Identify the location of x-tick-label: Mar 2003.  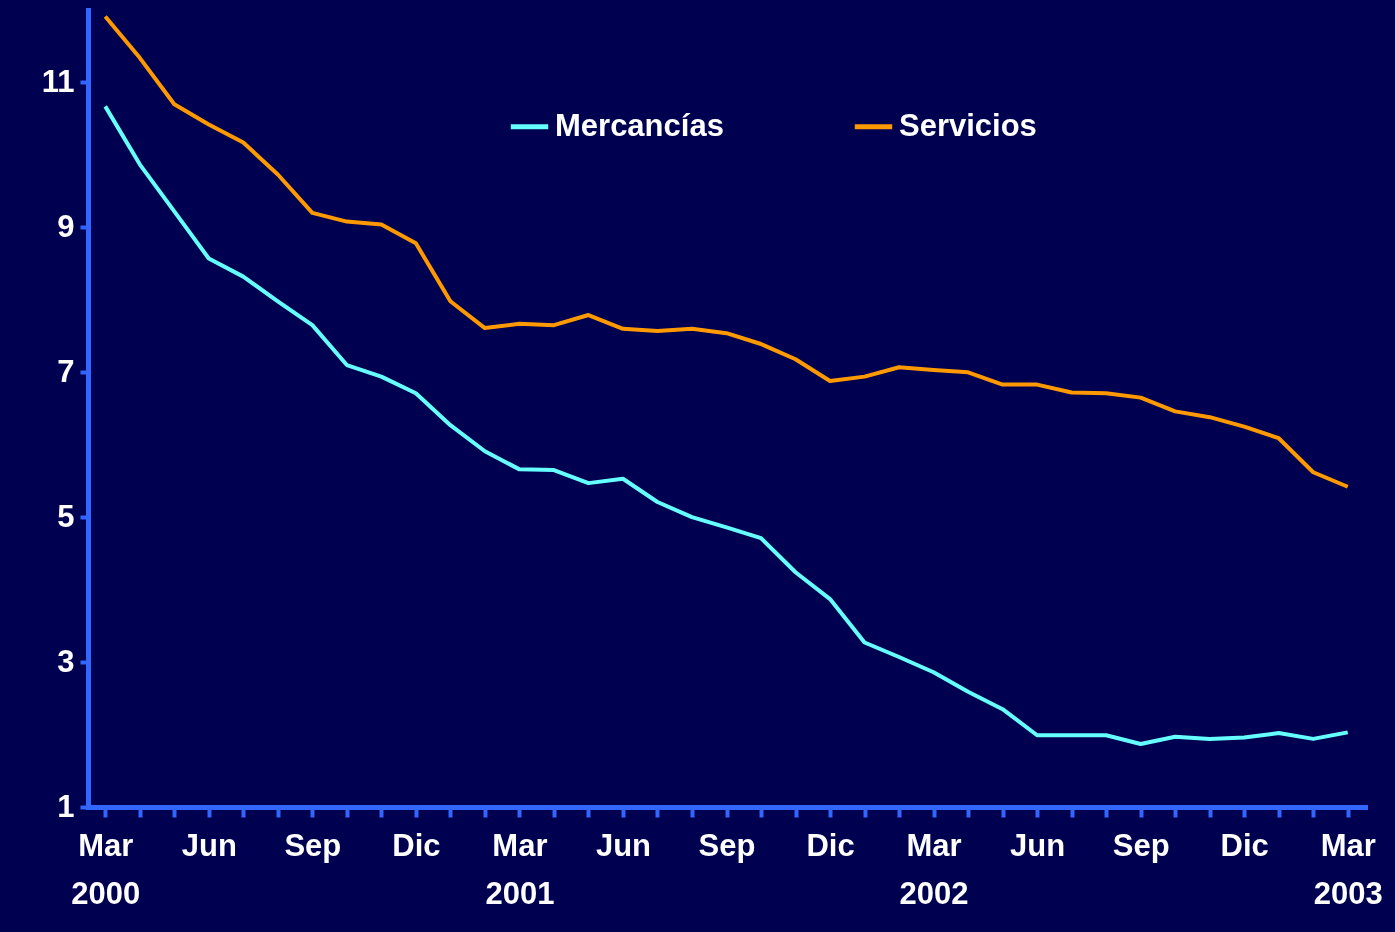
(1348, 869).